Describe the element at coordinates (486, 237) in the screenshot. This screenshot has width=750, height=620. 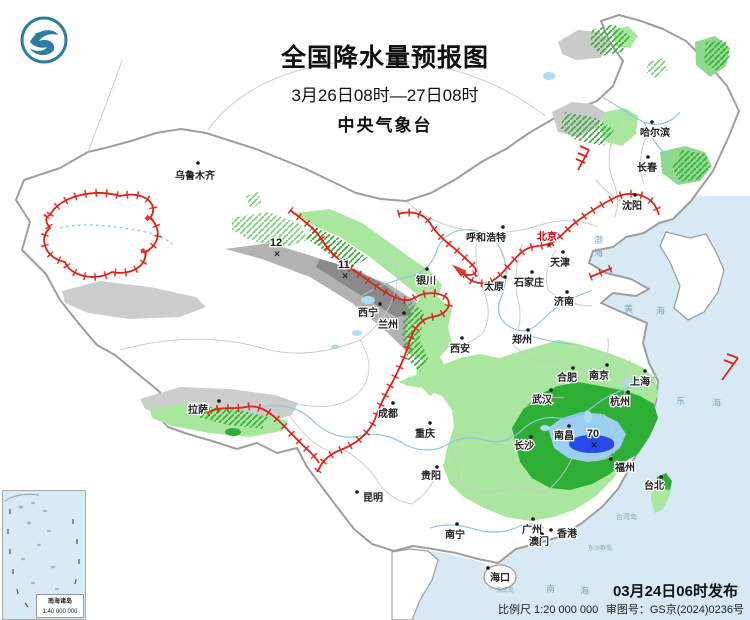
I see `city-label: 呼和浩特` at that location.